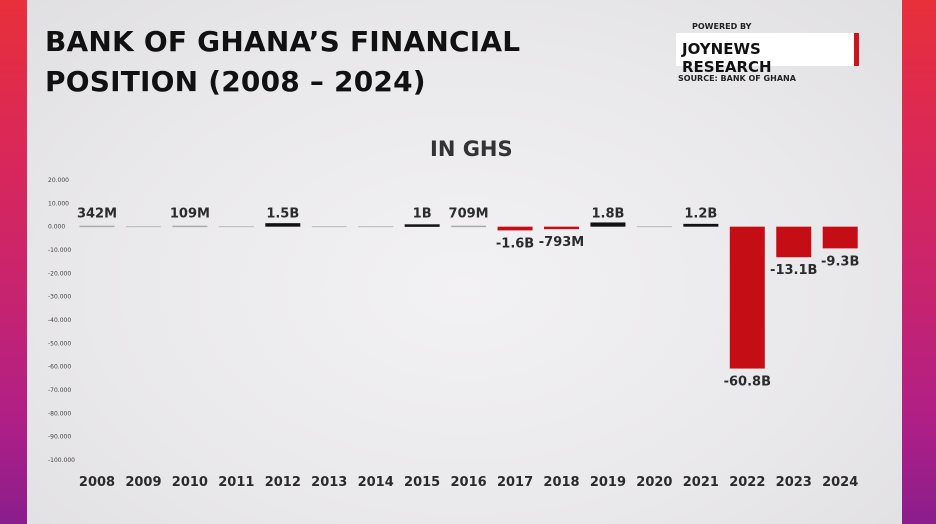  I want to click on y-tick-label: -30.000, so click(59, 297).